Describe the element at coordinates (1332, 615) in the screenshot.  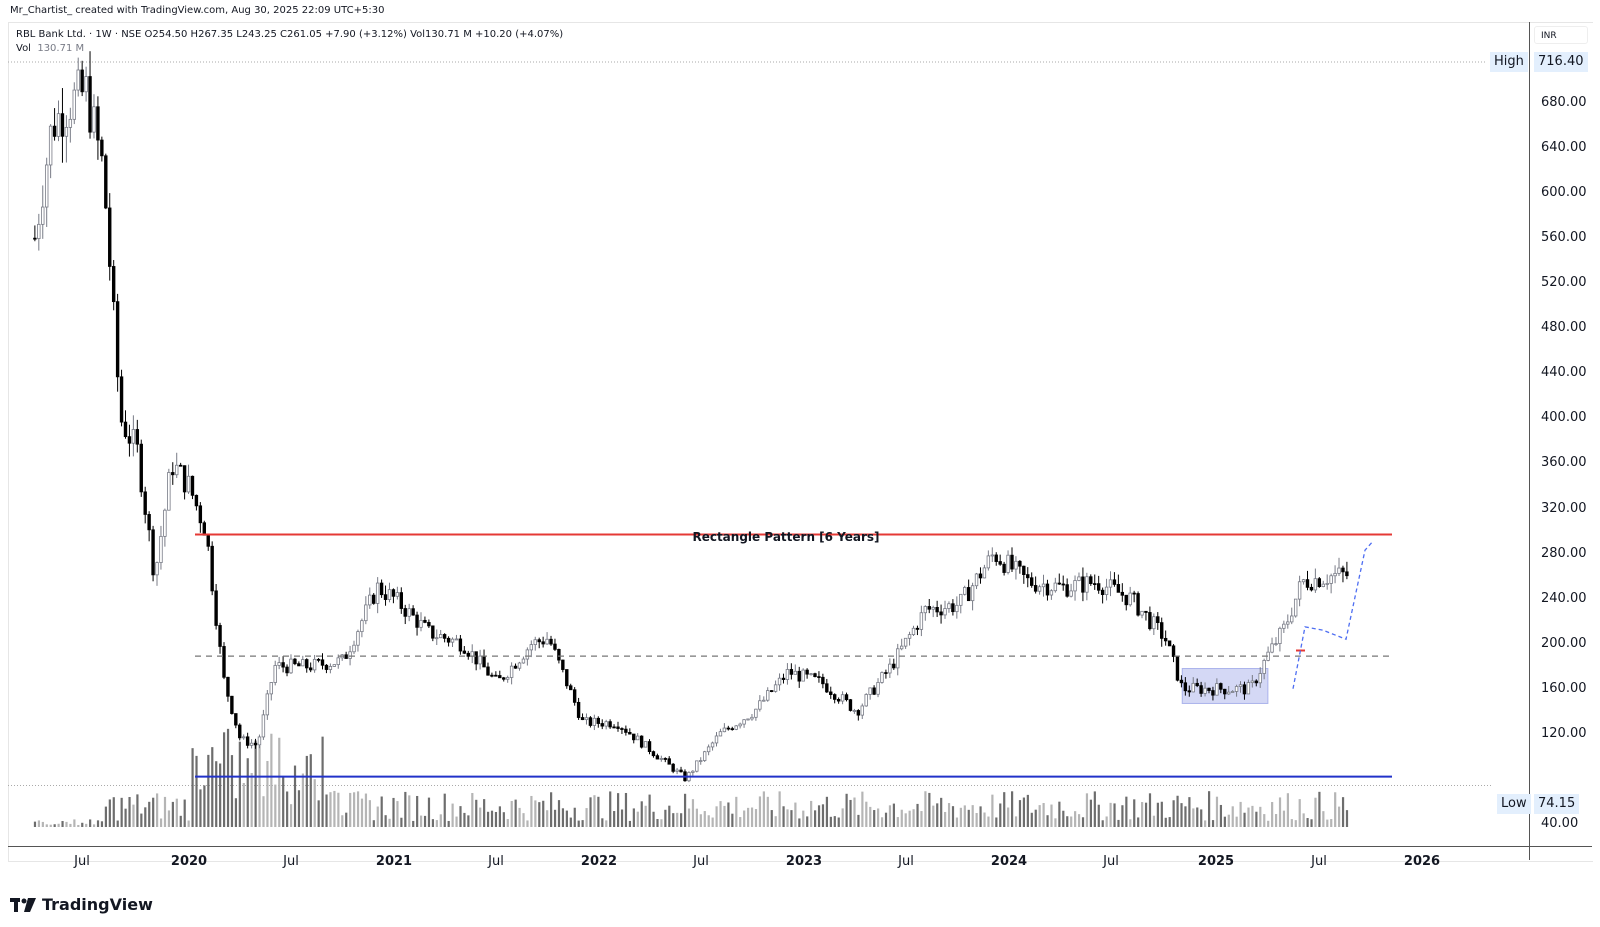
I see `projection-path` at that location.